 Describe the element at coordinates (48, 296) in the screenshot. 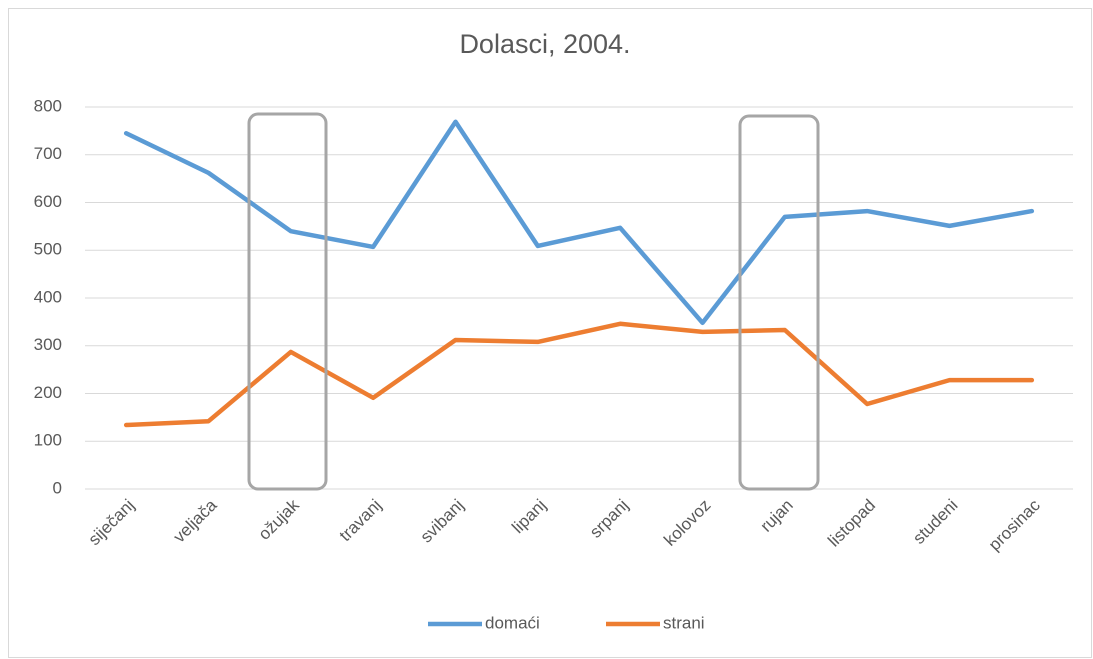

I see `y-tick-label: 400` at that location.